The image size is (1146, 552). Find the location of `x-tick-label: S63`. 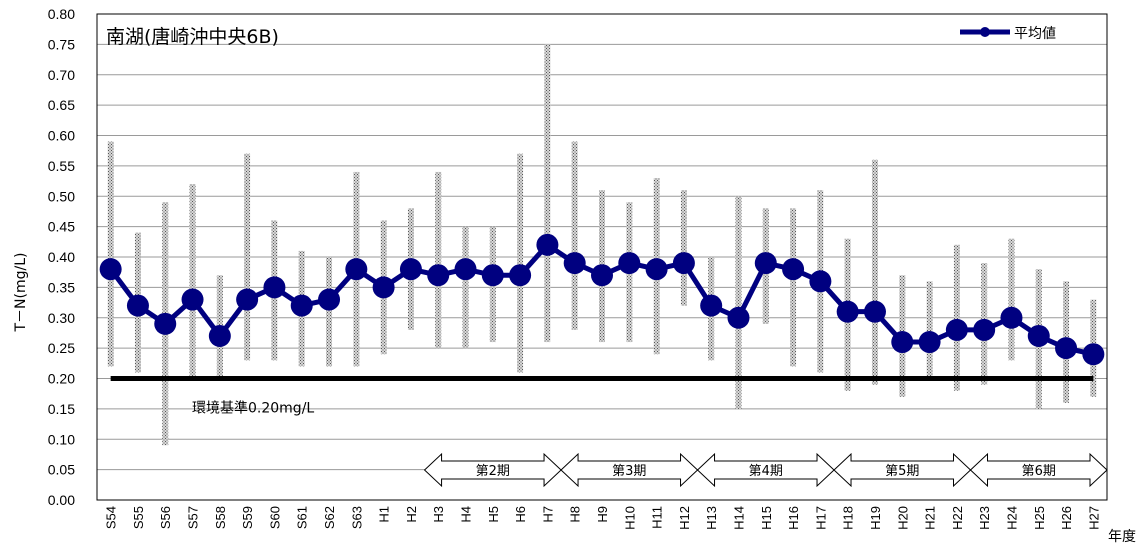

x-tick-label: S63 is located at coordinates (356, 517).